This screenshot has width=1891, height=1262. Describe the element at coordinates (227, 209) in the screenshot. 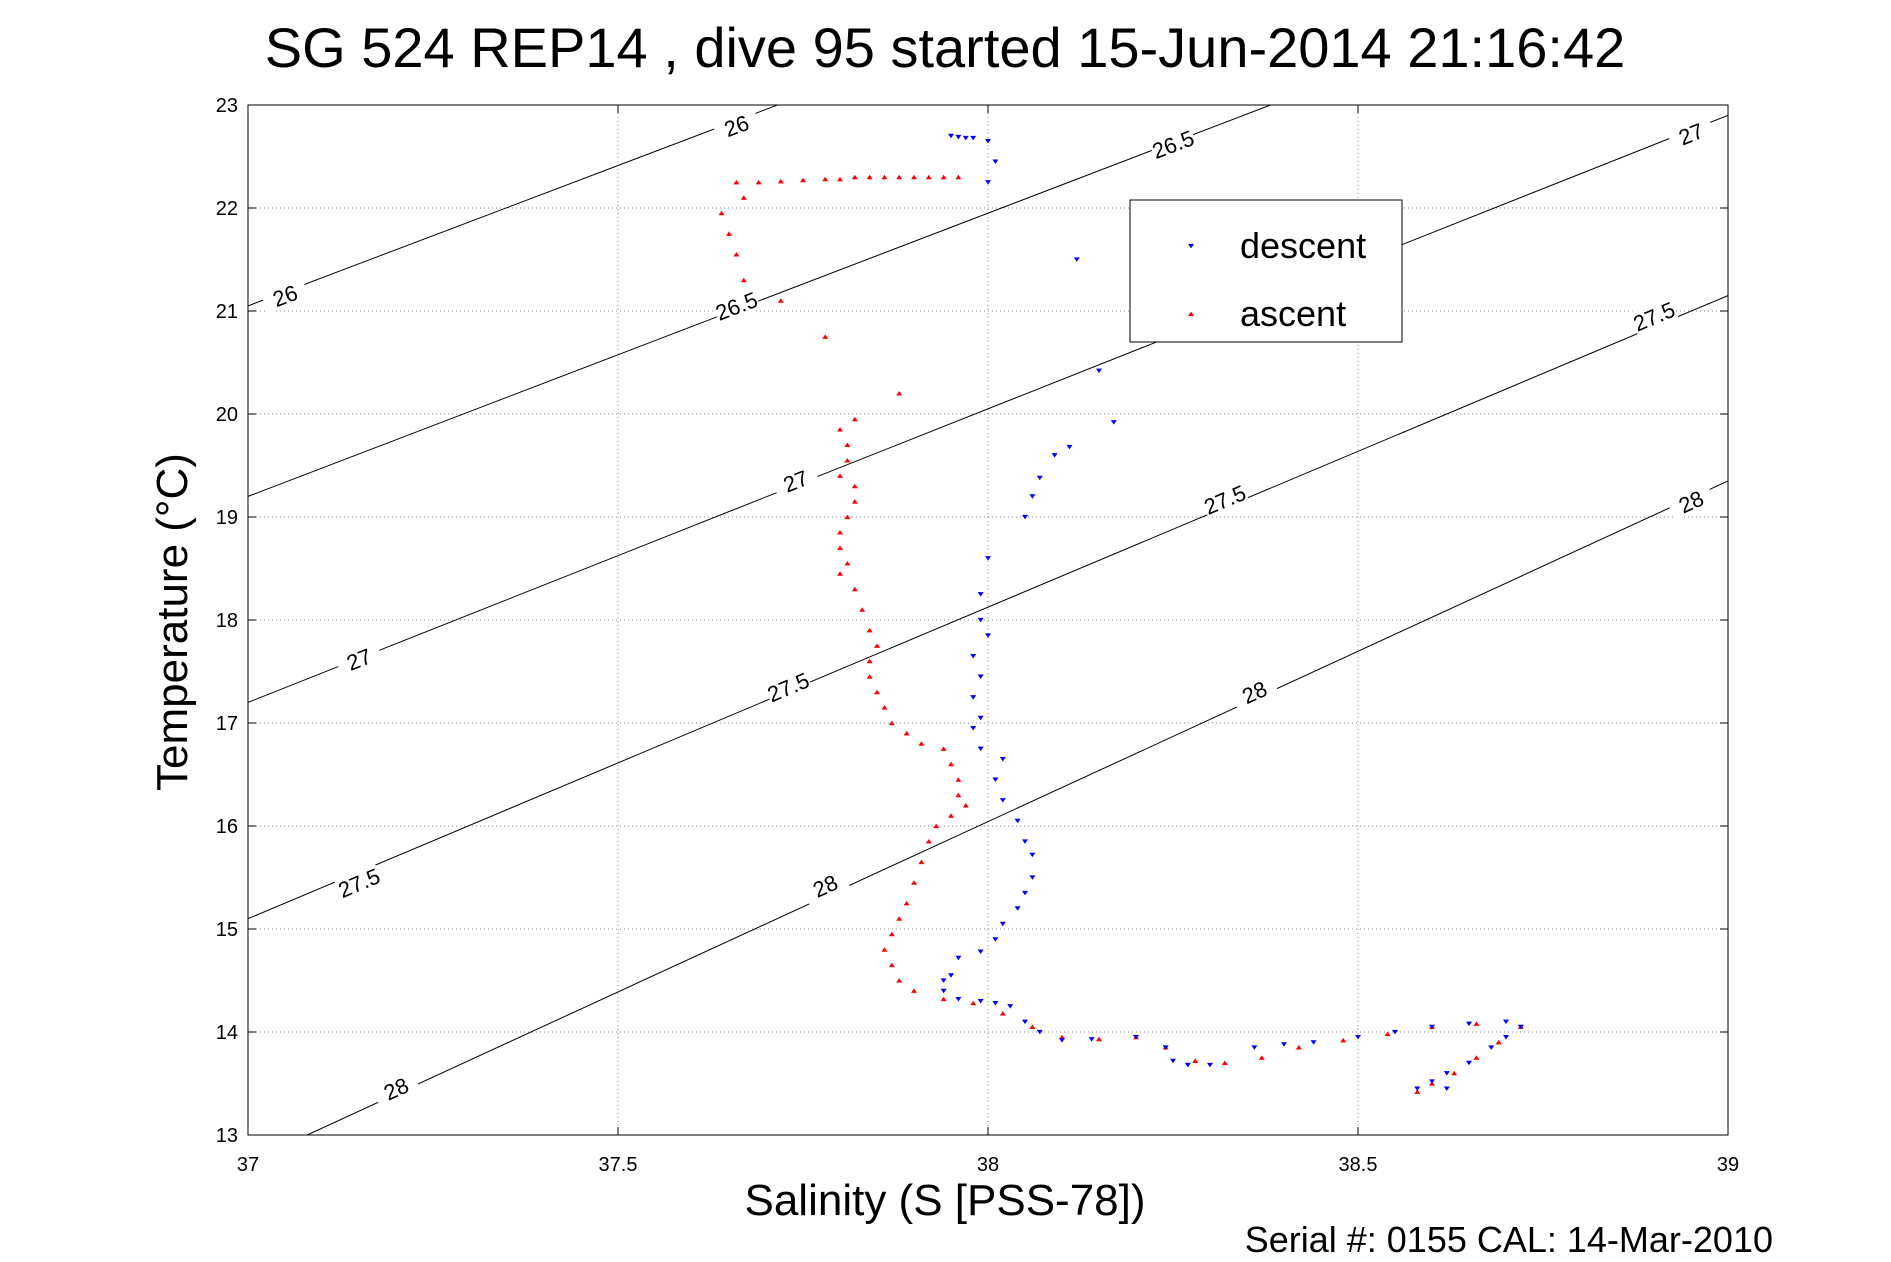

I see `y-tick-label: 22` at that location.